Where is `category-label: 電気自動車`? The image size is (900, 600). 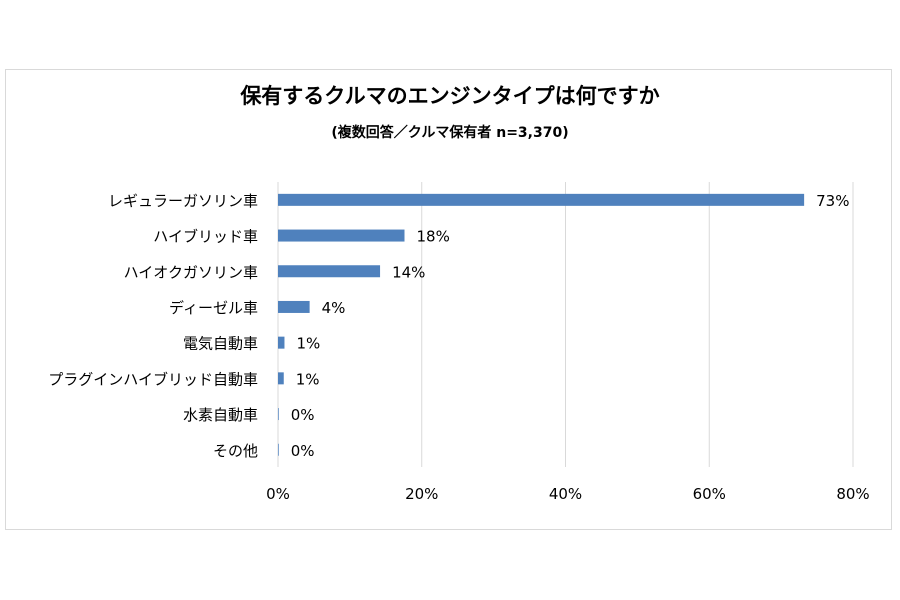 category-label: 電気自動車 is located at coordinates (220, 344).